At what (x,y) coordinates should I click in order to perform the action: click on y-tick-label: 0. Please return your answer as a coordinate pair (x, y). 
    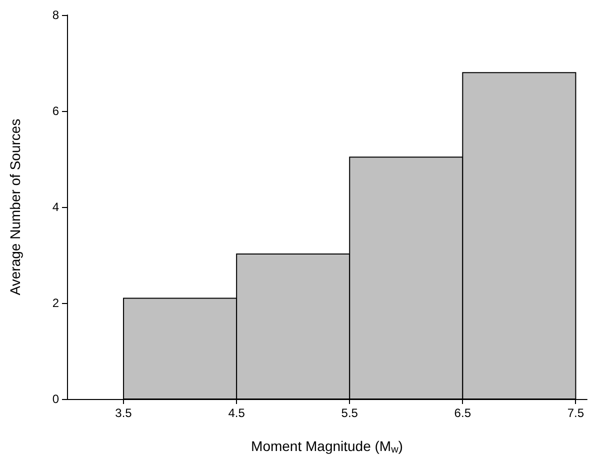
    Looking at the image, I should click on (56, 399).